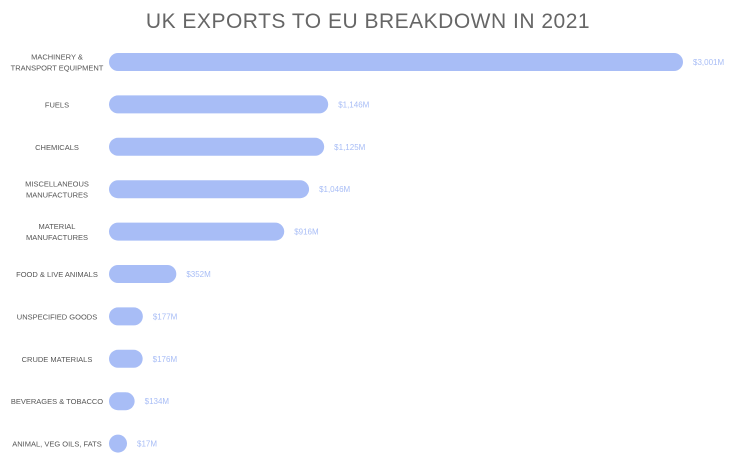 The image size is (736, 454). Describe the element at coordinates (57, 57) in the screenshot. I see `category-label: MACHINERY &` at that location.